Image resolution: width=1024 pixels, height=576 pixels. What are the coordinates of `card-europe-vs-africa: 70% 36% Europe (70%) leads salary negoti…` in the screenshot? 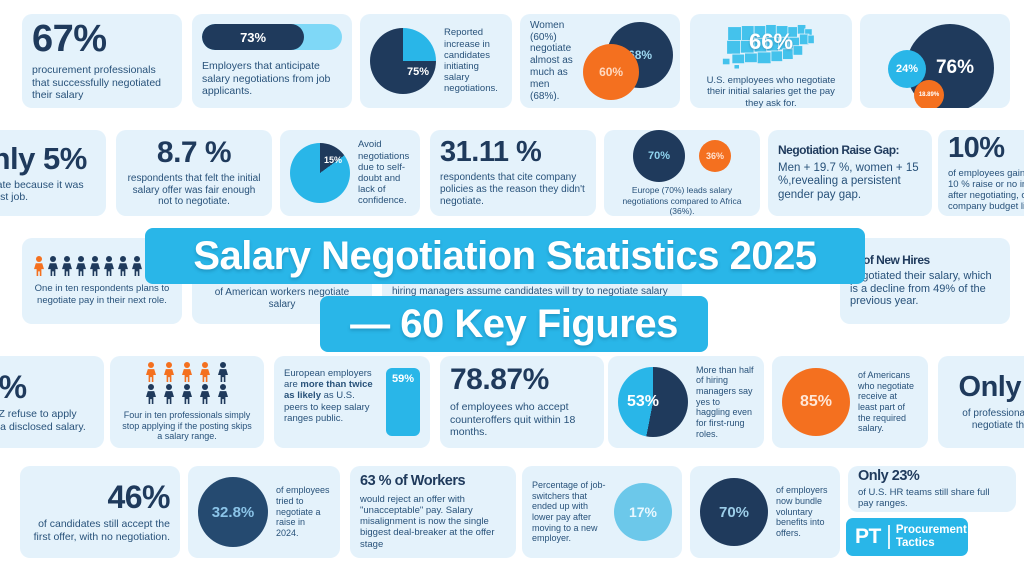 It's located at (682, 173).